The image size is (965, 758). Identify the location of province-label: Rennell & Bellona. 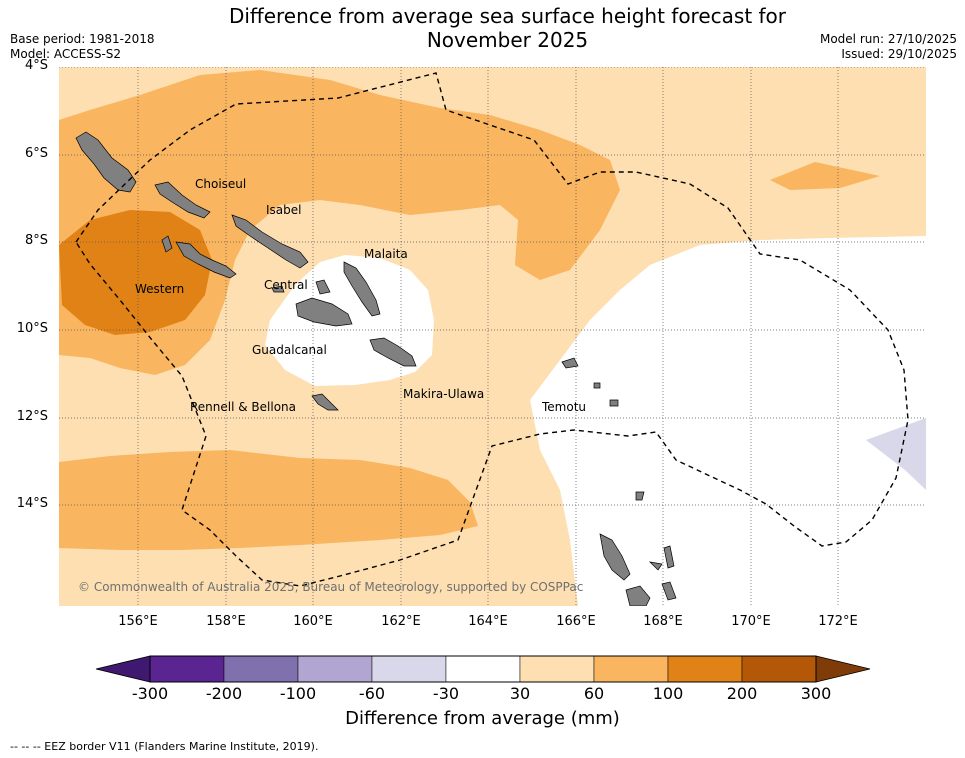
(243, 407).